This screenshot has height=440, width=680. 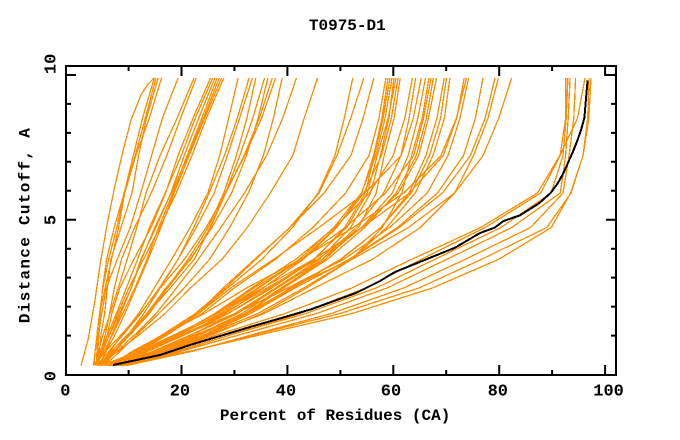 I want to click on svg-text: 100, so click(x=608, y=392).